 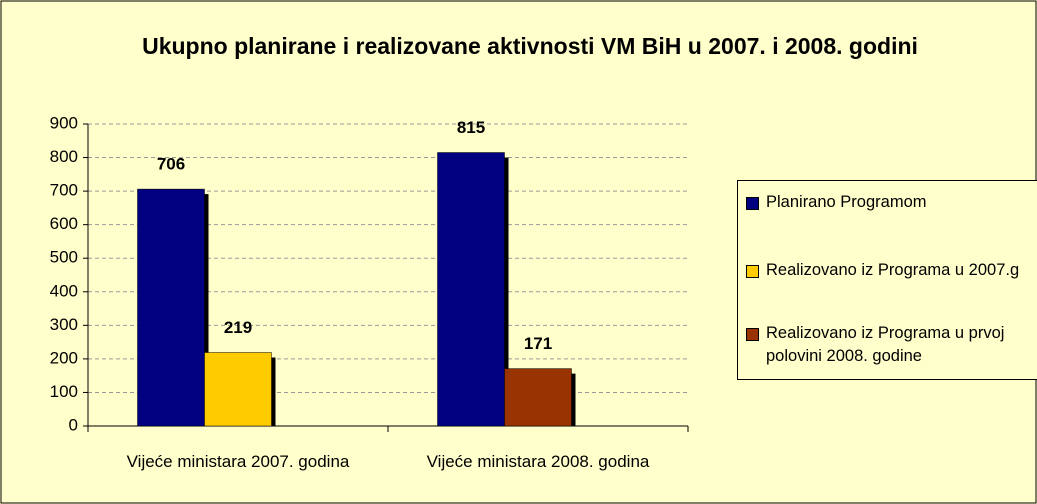 I want to click on y-tick-label: 300, so click(x=64, y=324).